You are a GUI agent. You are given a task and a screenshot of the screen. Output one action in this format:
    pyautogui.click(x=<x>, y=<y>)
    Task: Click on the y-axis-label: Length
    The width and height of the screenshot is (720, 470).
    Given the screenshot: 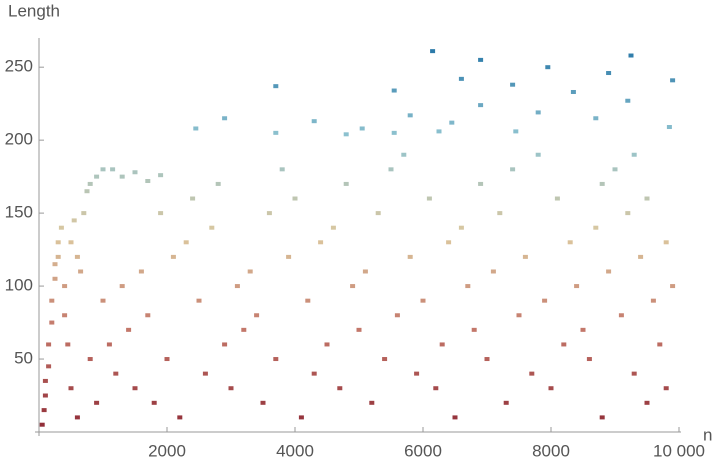 What is the action you would take?
    pyautogui.click(x=34, y=10)
    